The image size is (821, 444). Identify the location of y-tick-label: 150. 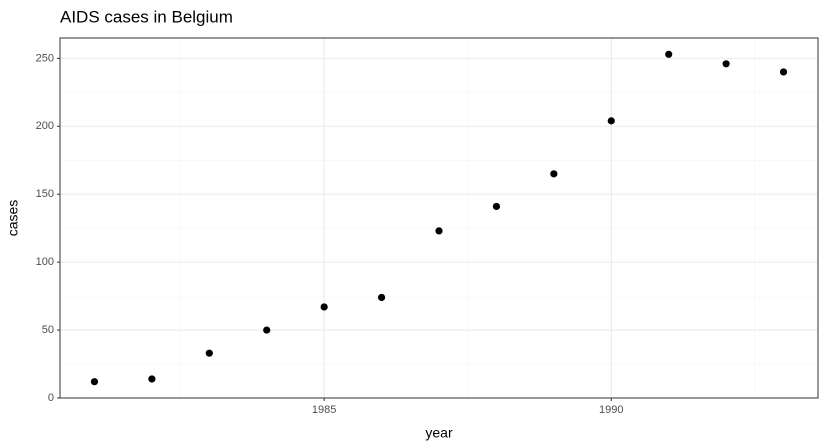
(45, 194).